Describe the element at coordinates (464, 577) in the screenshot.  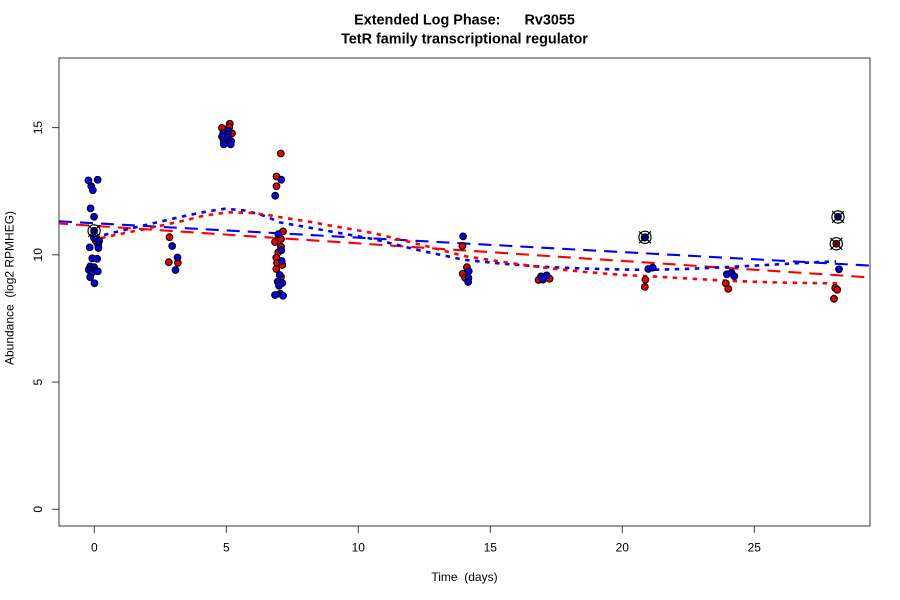
I see `svg-text: Time (days)` at that location.